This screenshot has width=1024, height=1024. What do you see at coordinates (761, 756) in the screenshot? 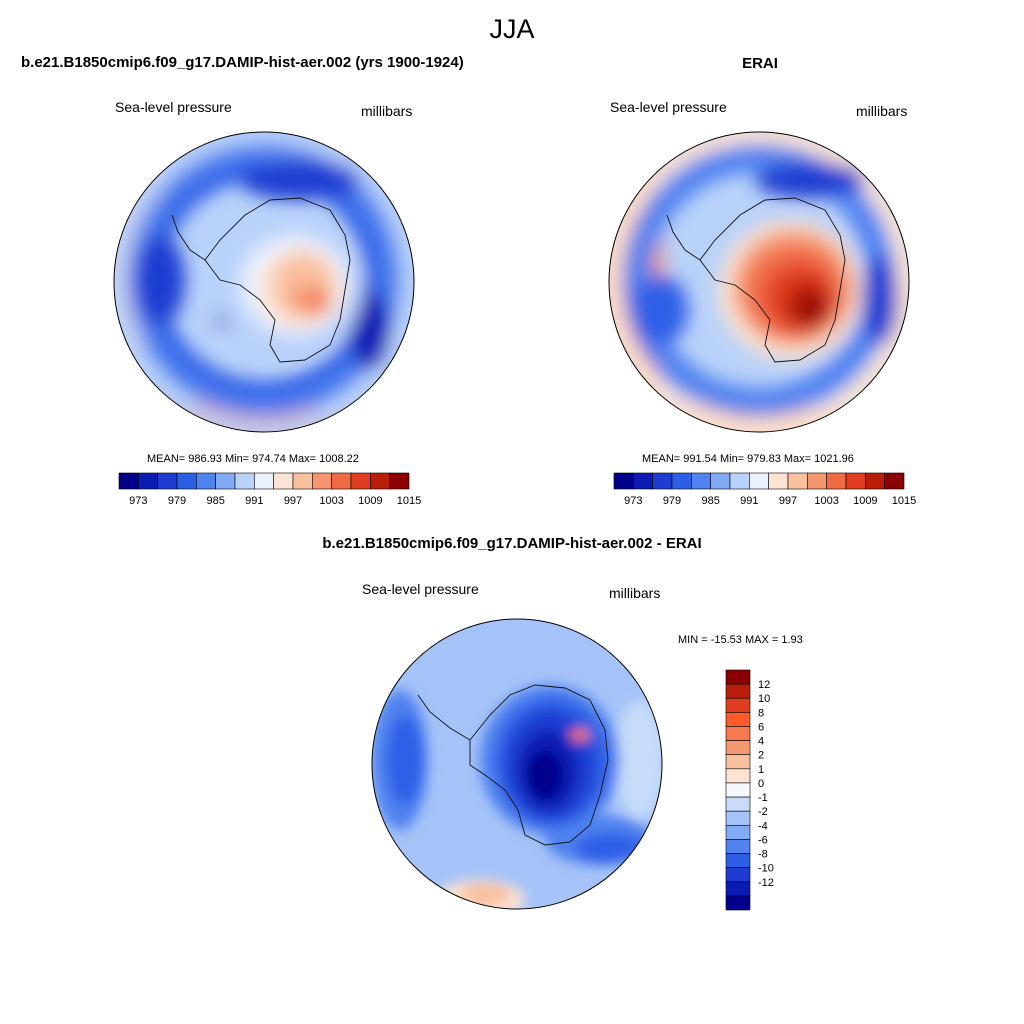
I see `colorbar-tick-label: 2` at bounding box center [761, 756].